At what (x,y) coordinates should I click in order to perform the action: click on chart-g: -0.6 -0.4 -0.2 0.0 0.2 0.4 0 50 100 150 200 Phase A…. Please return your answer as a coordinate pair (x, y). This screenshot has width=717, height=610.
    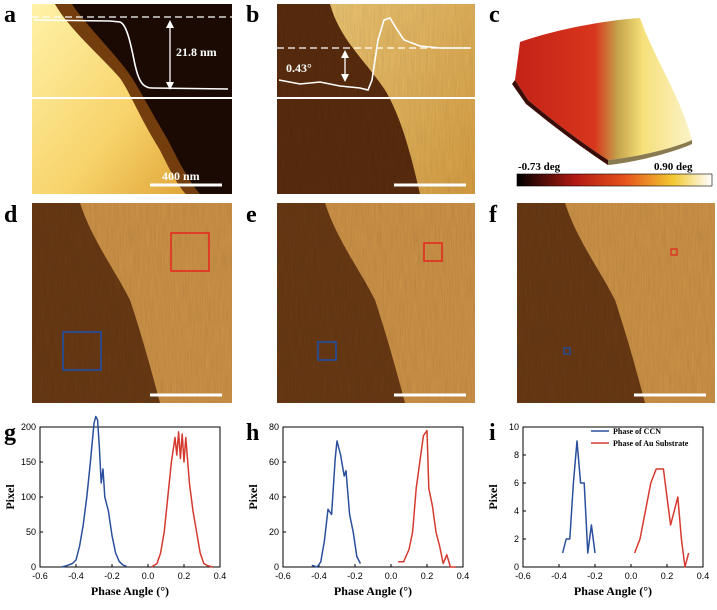
    Looking at the image, I should click on (115, 506).